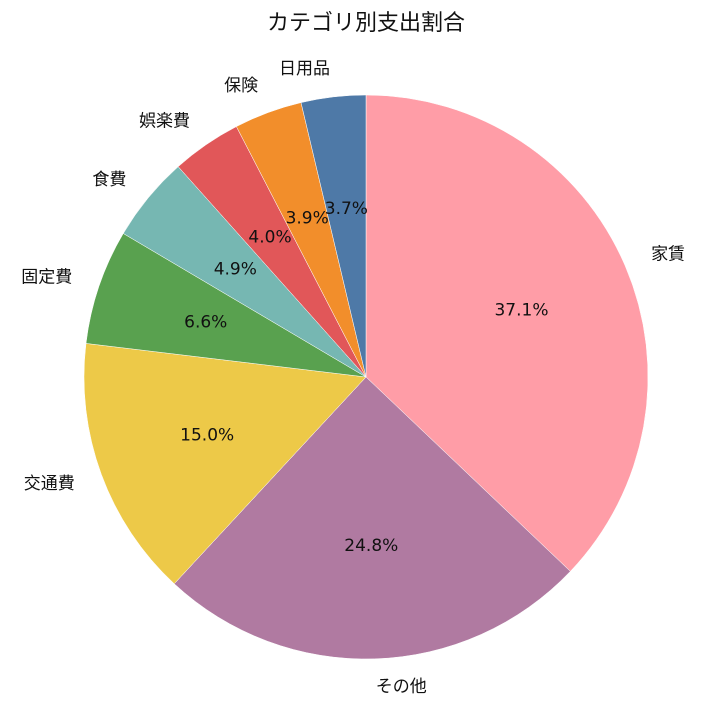  What do you see at coordinates (235, 270) in the screenshot?
I see `slice-percent-label: 4.9%` at bounding box center [235, 270].